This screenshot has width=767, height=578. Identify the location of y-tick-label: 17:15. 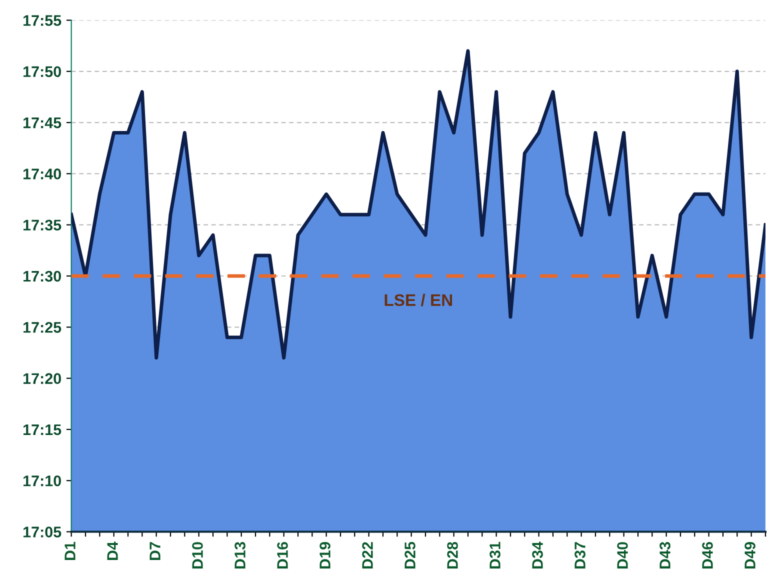
(43, 430).